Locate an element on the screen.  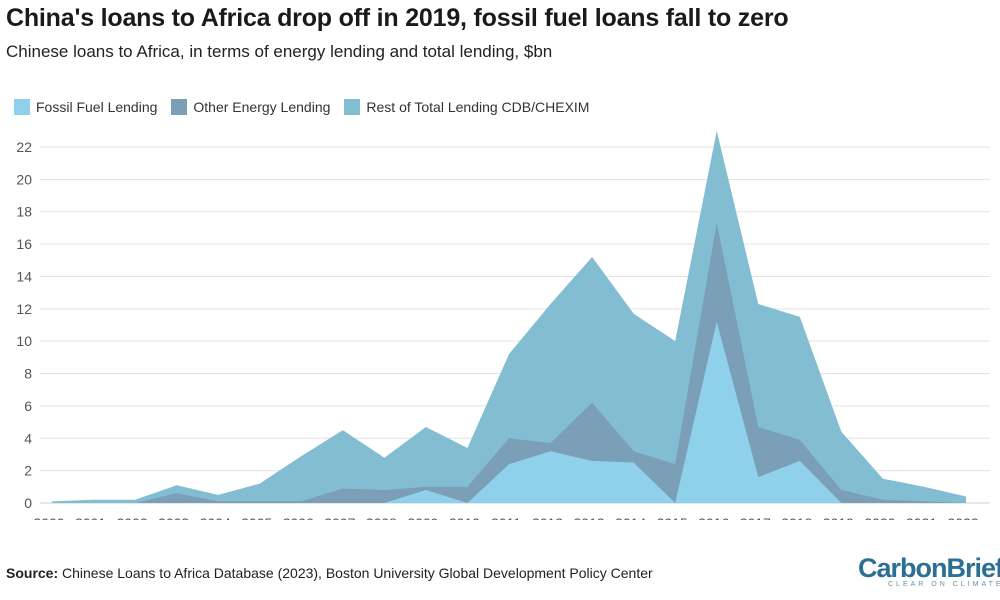
legend-item-rest-total: Rest of Total Lending CDB/CHEXIM is located at coordinates (466, 107).